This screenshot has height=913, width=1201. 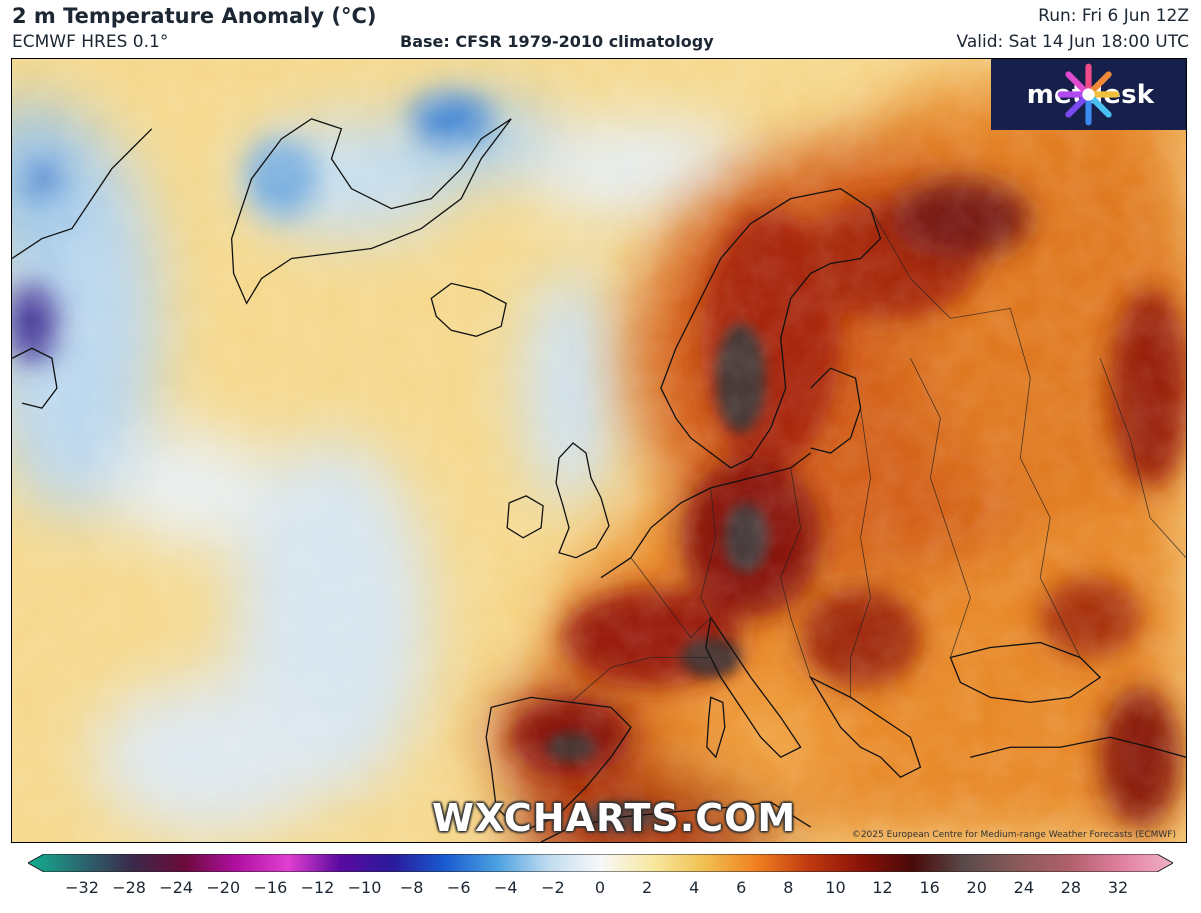 I want to click on colorbar-tick-label: 24, so click(x=1023, y=887).